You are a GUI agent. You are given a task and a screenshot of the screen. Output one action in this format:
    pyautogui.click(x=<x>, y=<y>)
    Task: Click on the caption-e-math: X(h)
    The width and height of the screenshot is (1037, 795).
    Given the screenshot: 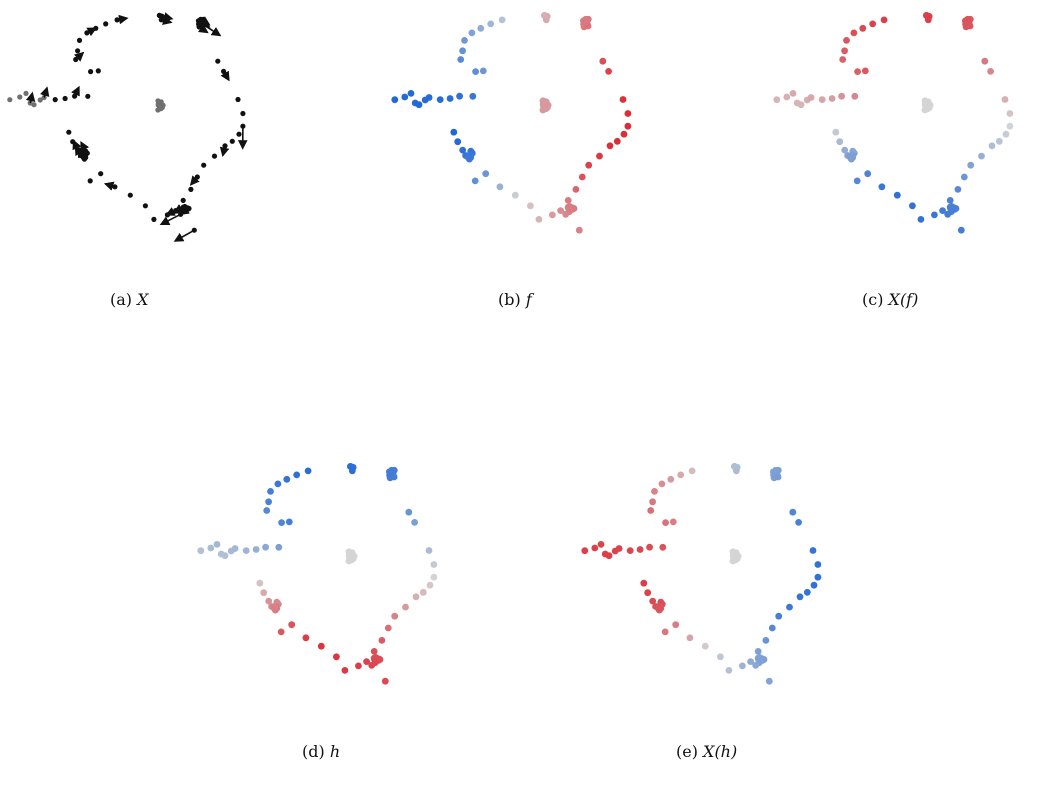 What is the action you would take?
    pyautogui.click(x=720, y=751)
    